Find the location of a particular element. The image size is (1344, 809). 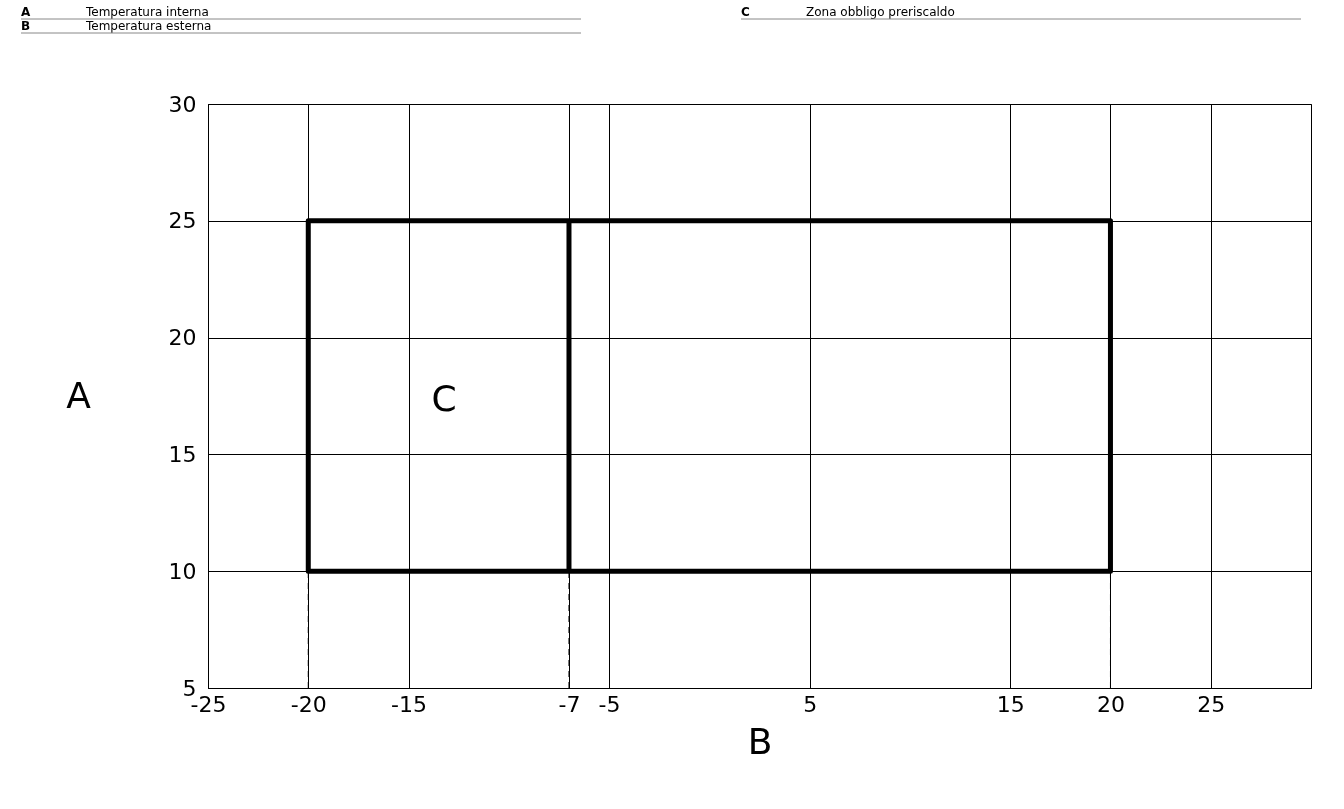

x-tick-label: -5 is located at coordinates (609, 704).